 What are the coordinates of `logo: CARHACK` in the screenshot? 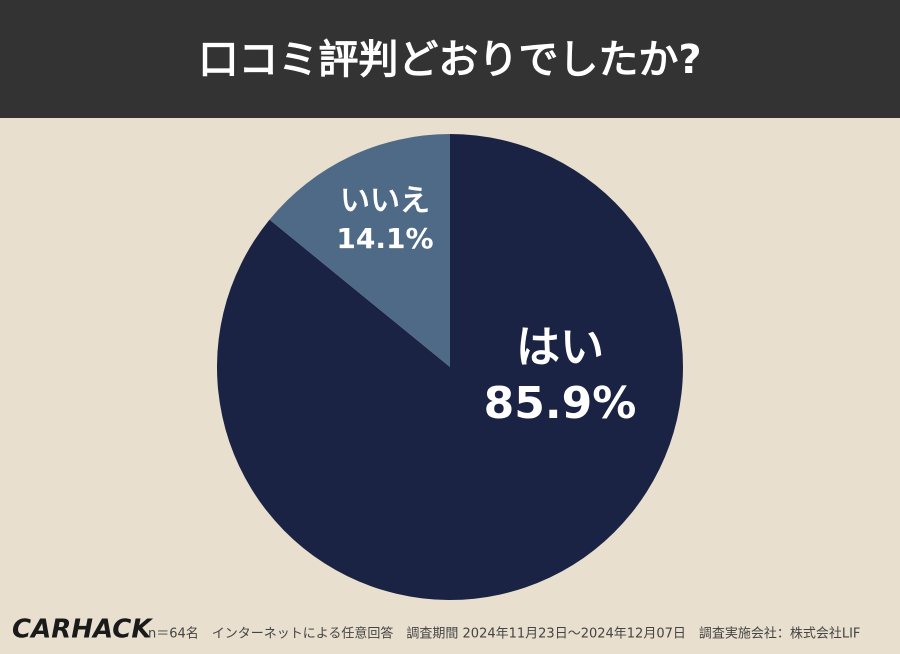 It's located at (82, 630).